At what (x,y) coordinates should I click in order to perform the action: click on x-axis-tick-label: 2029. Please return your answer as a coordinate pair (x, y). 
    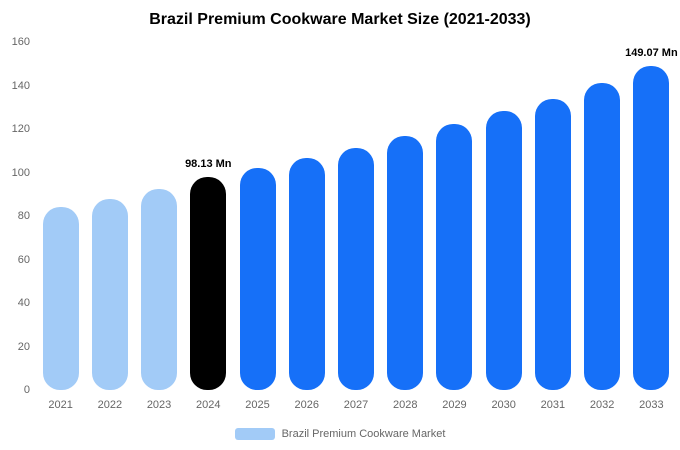
    Looking at the image, I should click on (454, 405).